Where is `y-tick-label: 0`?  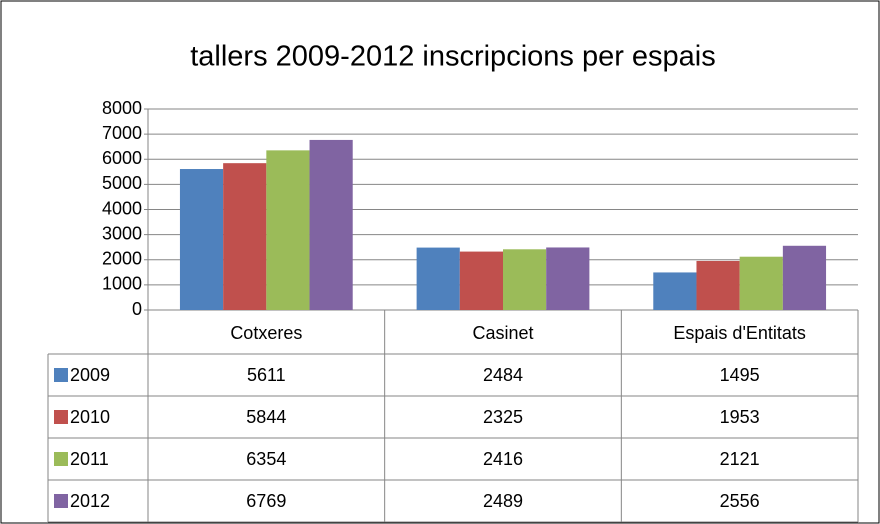 y-tick-label: 0 is located at coordinates (137, 309).